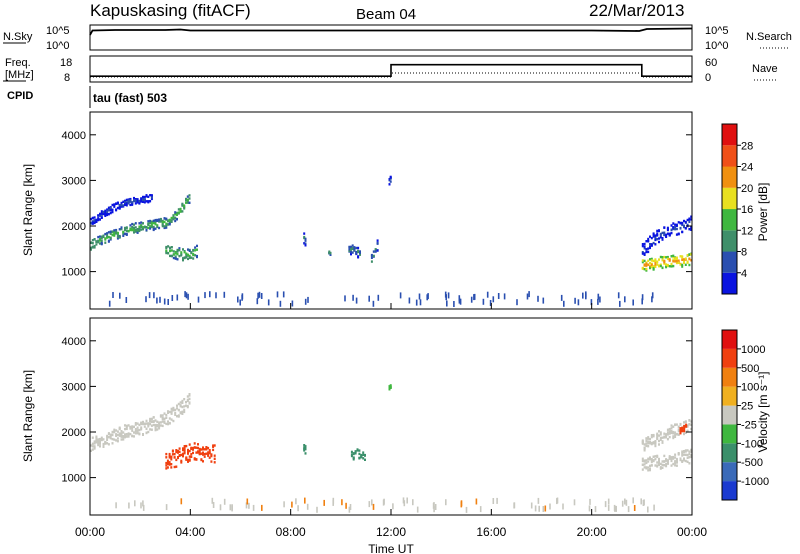 This screenshot has width=800, height=554. What do you see at coordinates (744, 274) in the screenshot?
I see `power-colorbar-tick-label: 4` at bounding box center [744, 274].